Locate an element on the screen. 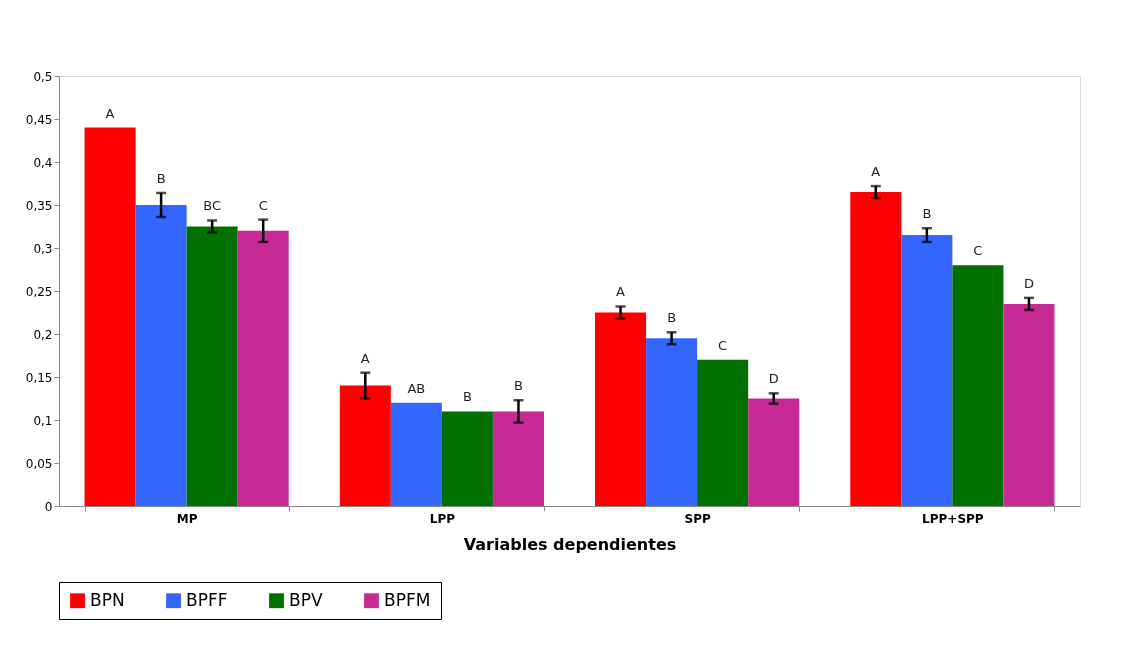 The width and height of the screenshot is (1135, 659). legend-label: BPN is located at coordinates (107, 599).